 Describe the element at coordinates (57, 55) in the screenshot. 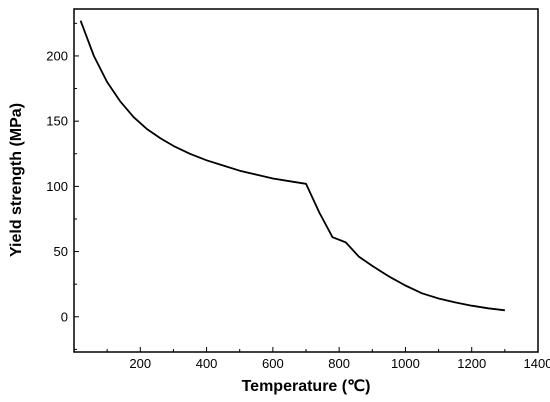

I see `y-tick-label: 200` at that location.